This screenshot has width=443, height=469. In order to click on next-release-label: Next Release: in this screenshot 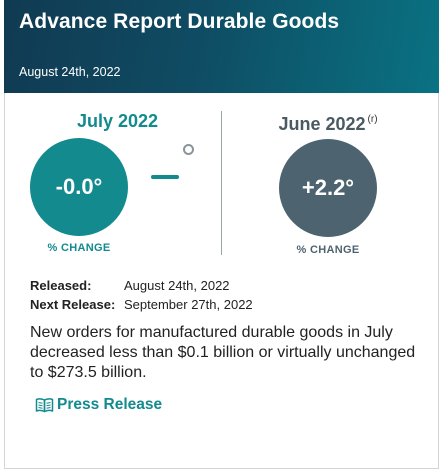, I will do `click(73, 304)`.